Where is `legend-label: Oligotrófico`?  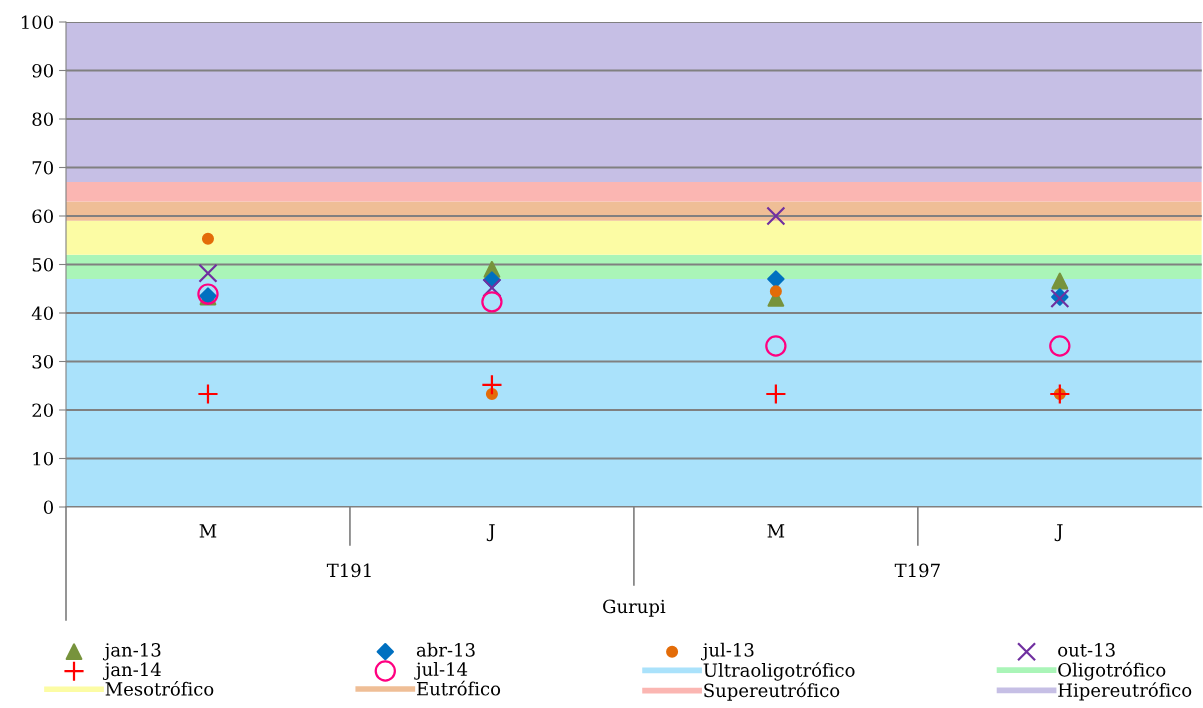
legend-label: Oligotrófico is located at coordinates (1112, 671).